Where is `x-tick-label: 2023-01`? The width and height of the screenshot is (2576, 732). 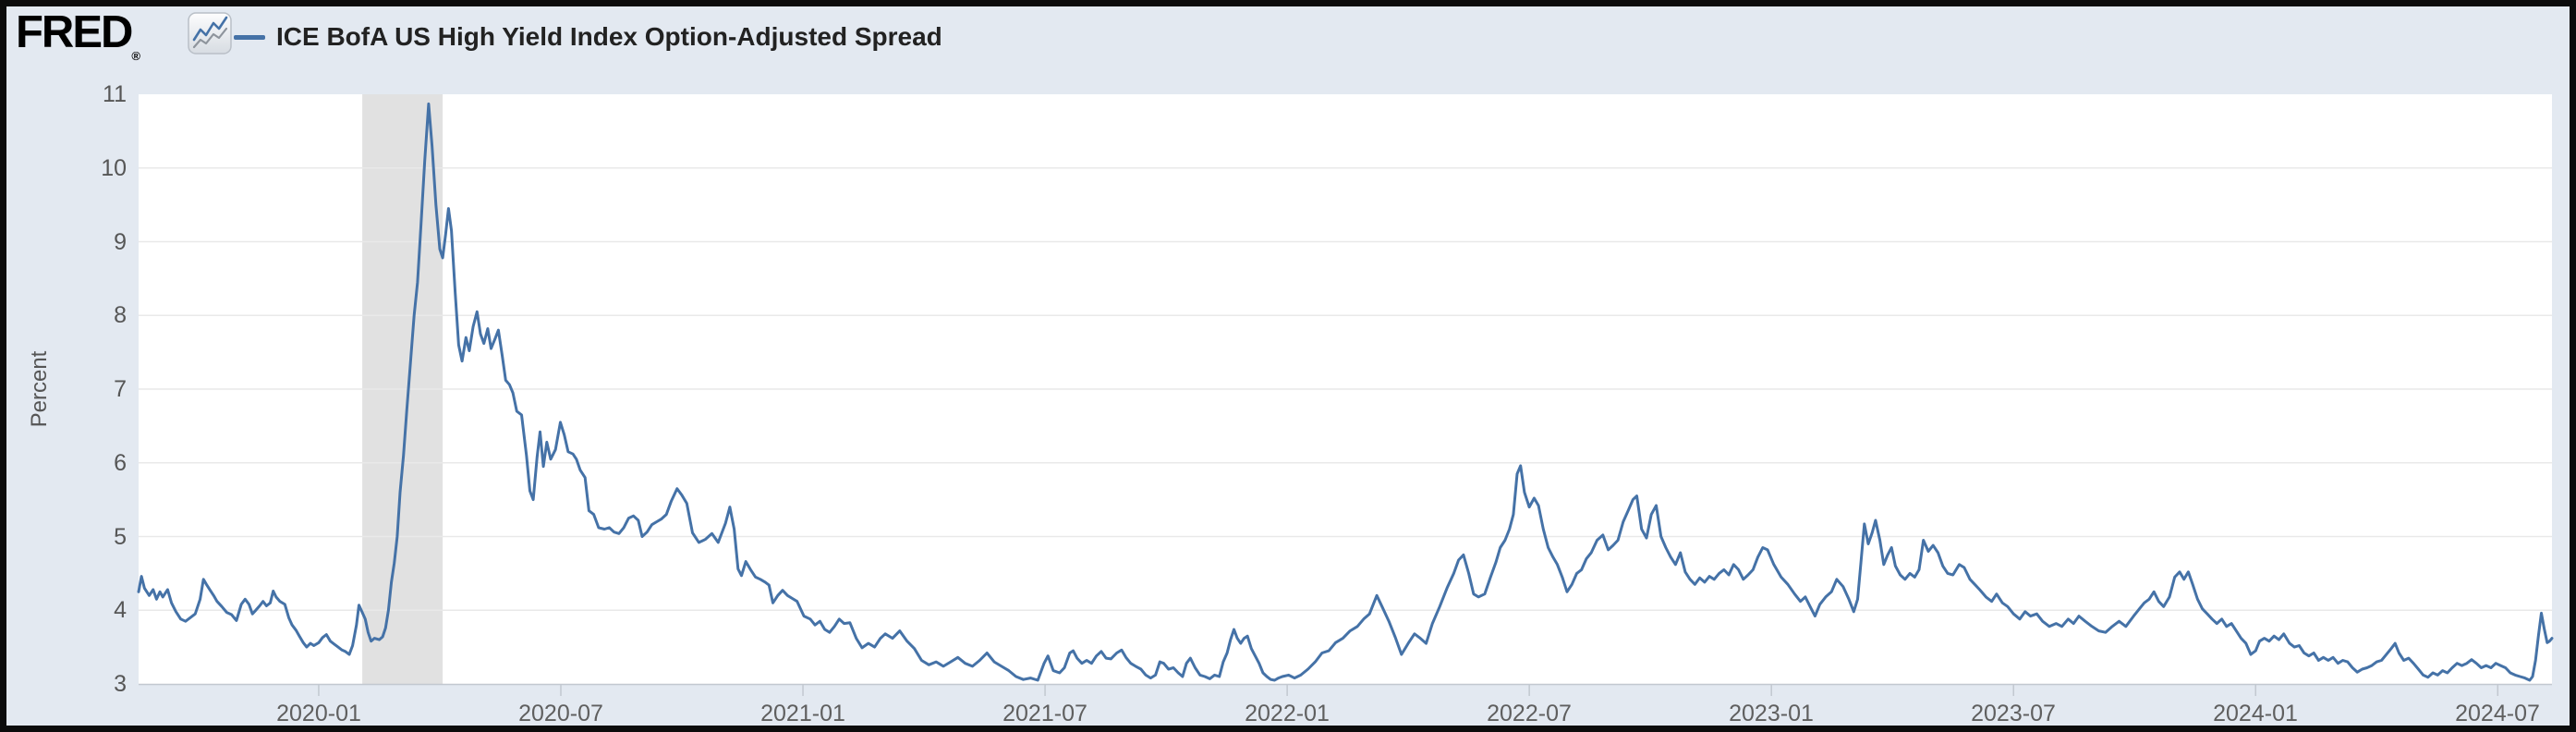
x-tick-label: 2023-01 is located at coordinates (1771, 713).